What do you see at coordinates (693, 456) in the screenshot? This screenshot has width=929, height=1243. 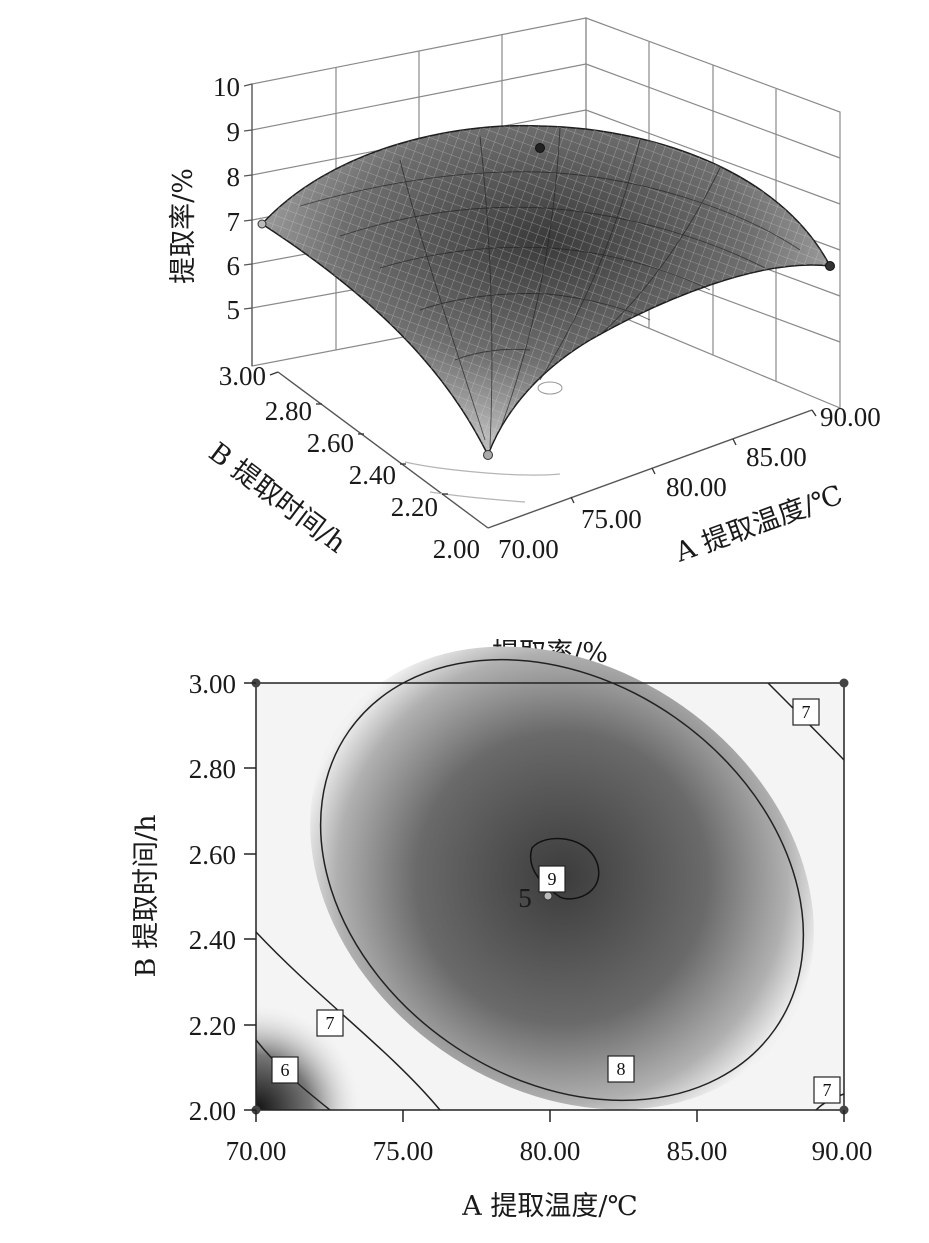 I see `x-axis-ticks-marks` at bounding box center [693, 456].